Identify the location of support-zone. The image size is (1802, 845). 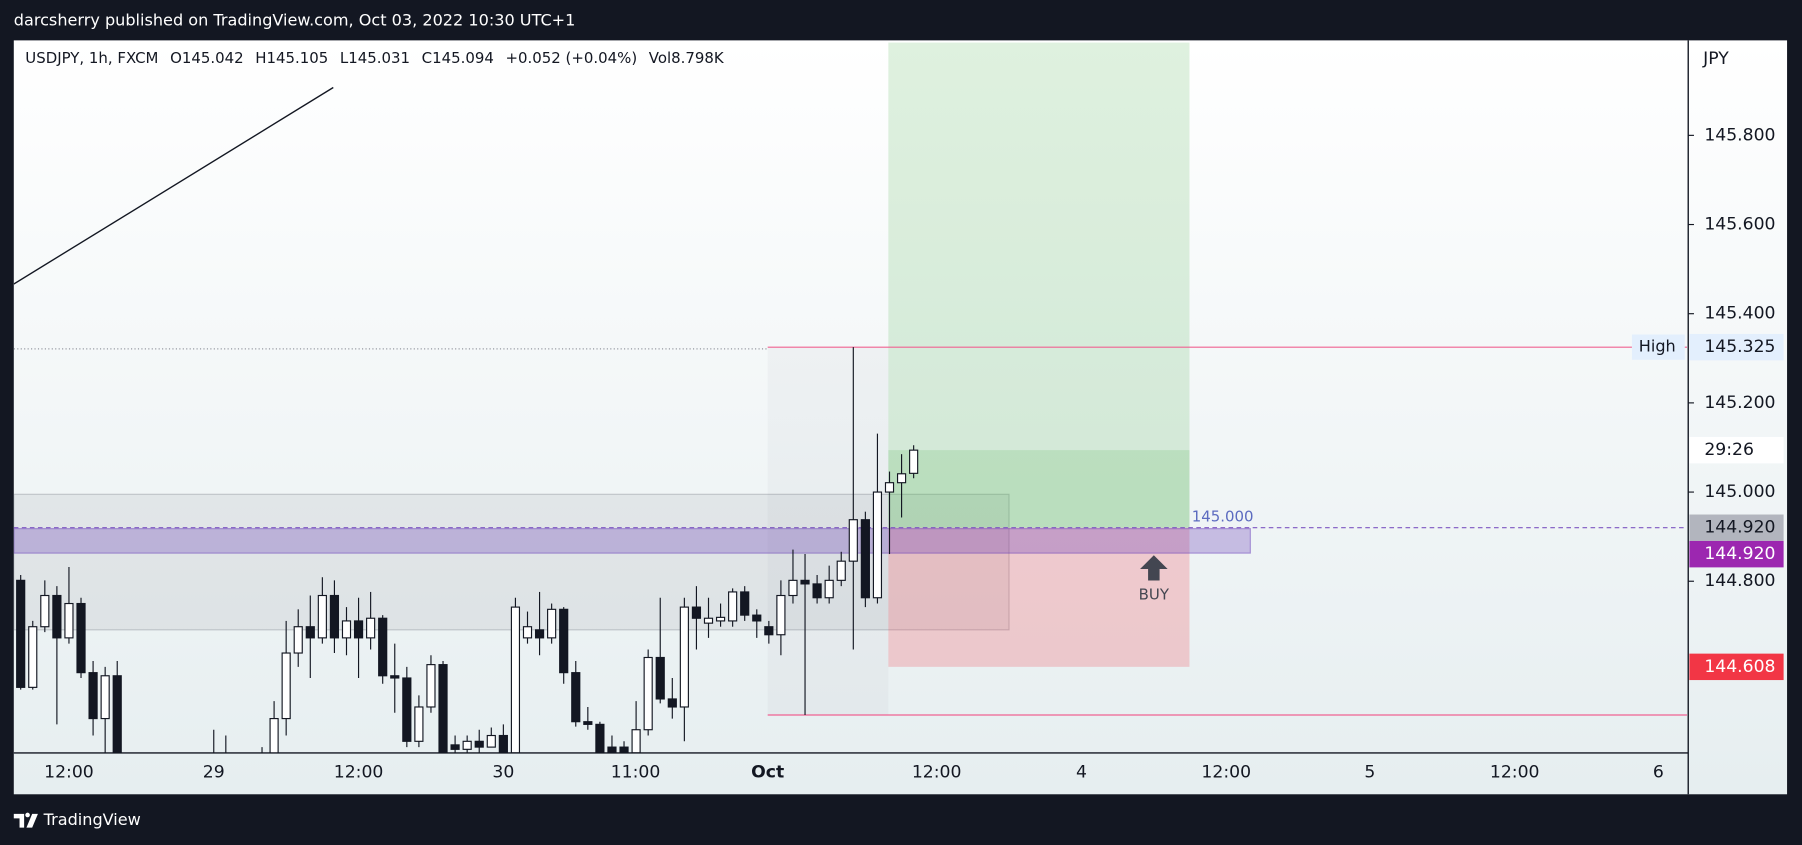
(632, 541).